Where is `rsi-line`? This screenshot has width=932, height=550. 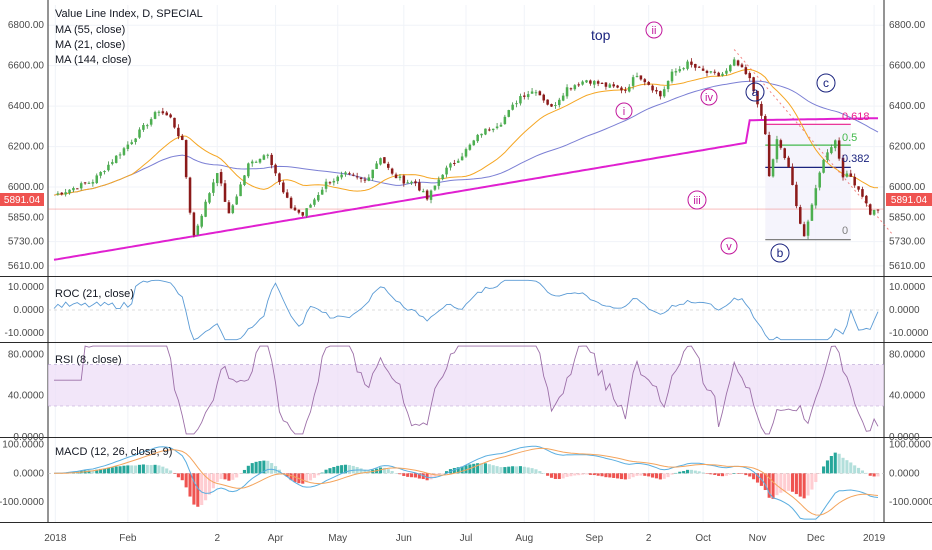
rsi-line is located at coordinates (466, 390).